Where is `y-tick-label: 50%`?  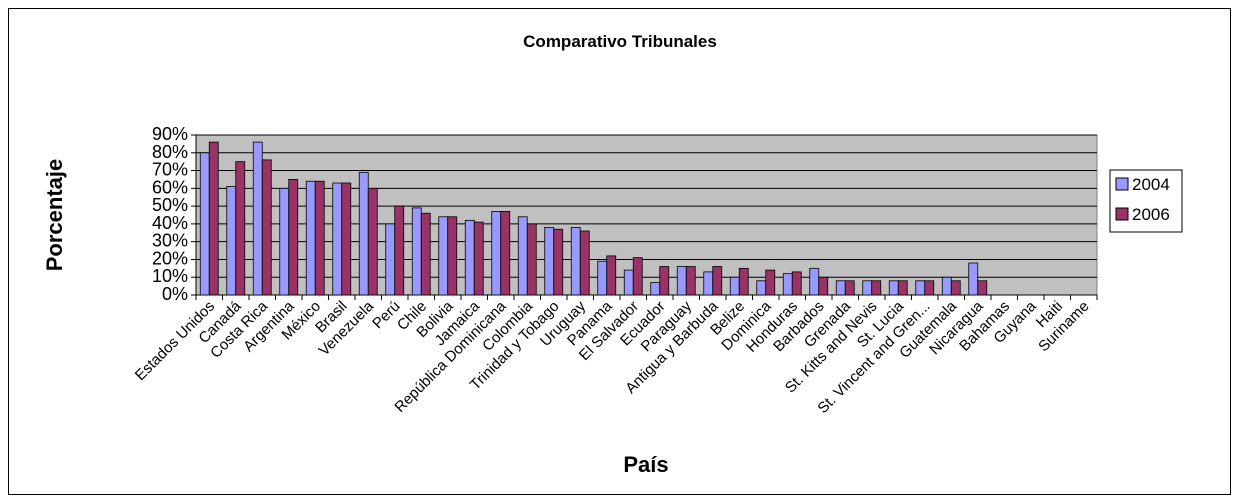
y-tick-label: 50% is located at coordinates (170, 205).